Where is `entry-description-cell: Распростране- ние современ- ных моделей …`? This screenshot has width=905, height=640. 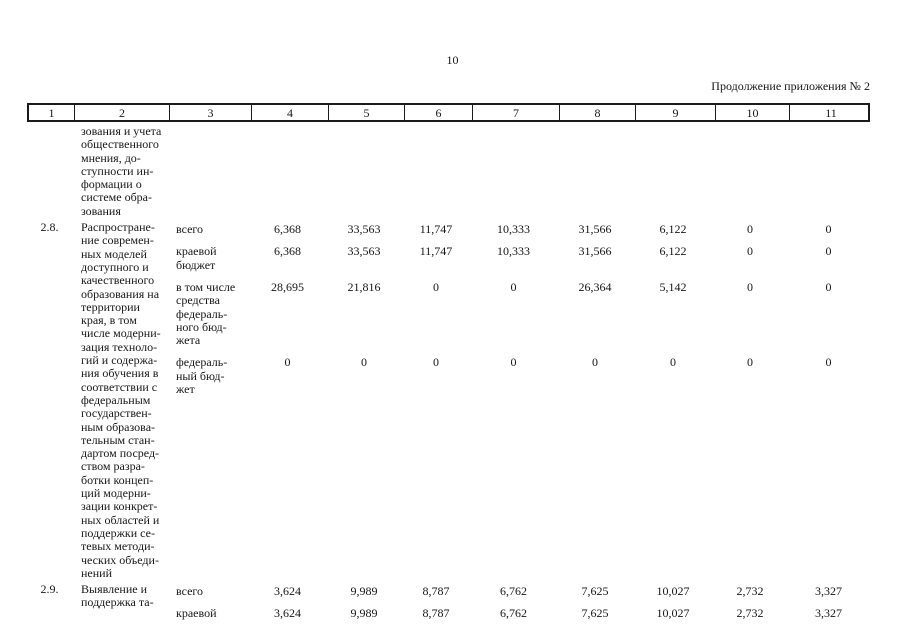
entry-description-cell: Распростране- ние современ- ных моделей … is located at coordinates (121, 400).